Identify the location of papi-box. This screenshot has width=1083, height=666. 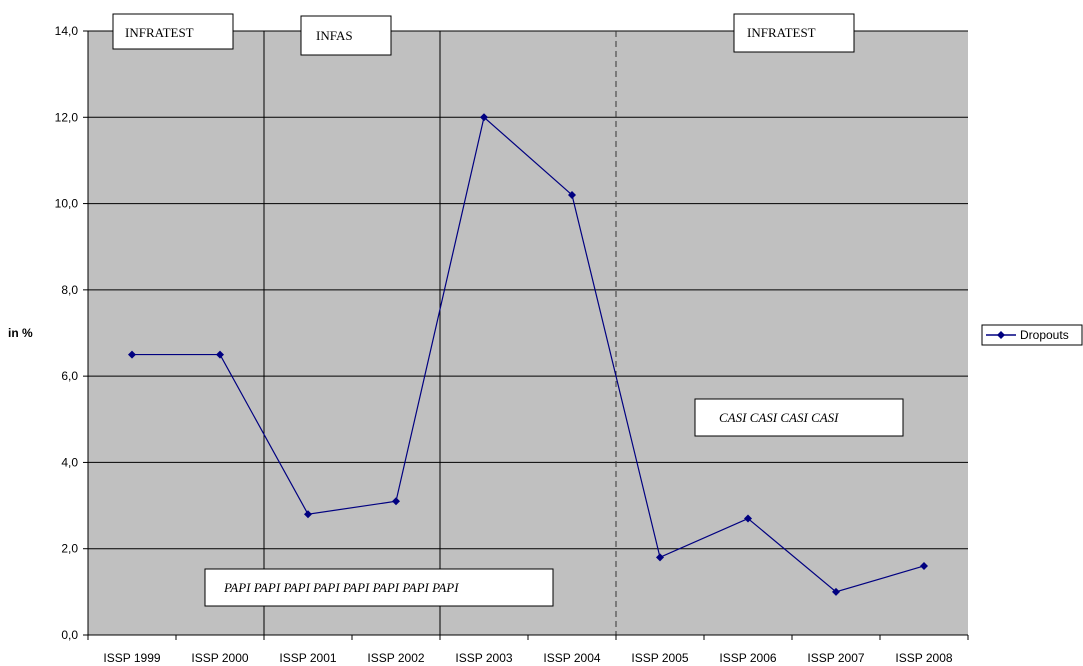
(379, 587).